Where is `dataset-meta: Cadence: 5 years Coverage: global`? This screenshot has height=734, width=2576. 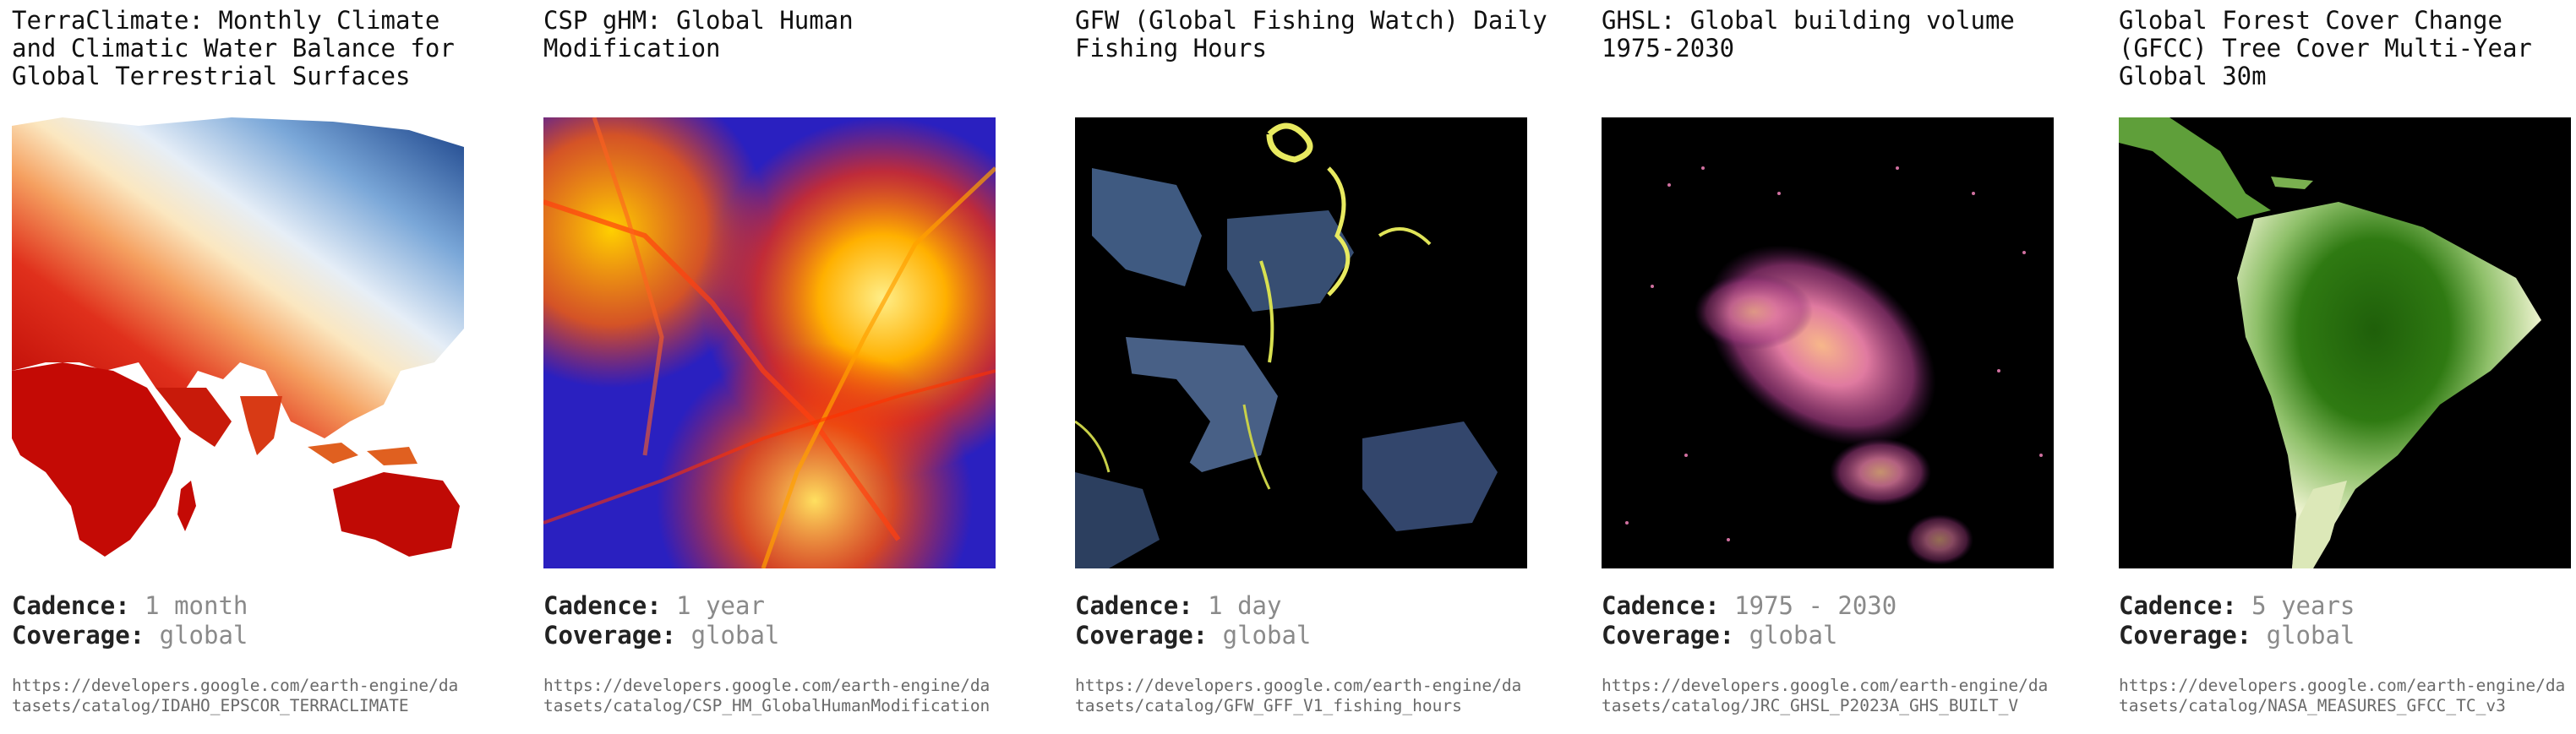 dataset-meta: Cadence: 5 years Coverage: global is located at coordinates (2347, 620).